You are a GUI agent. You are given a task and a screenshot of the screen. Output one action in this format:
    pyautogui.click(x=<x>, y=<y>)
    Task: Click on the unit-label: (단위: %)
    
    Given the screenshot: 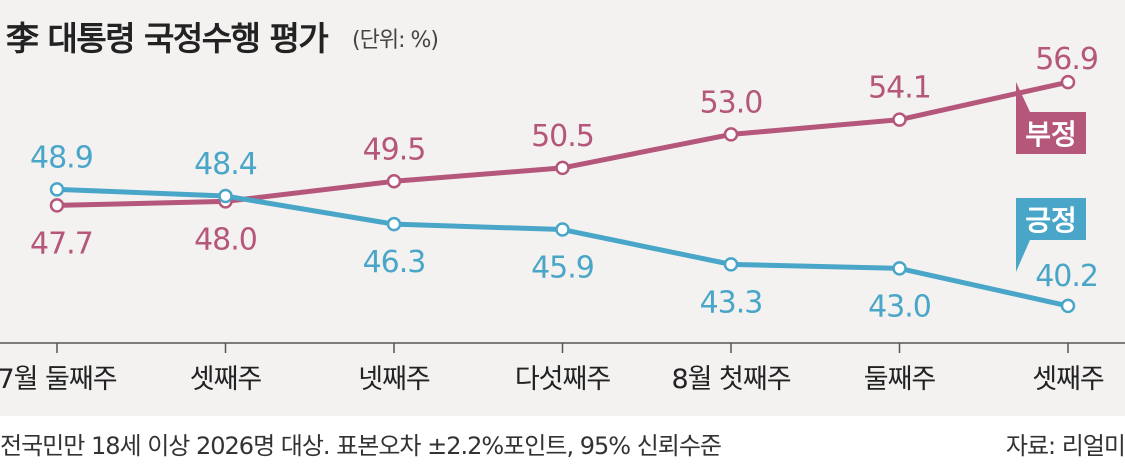 What is the action you would take?
    pyautogui.click(x=395, y=40)
    